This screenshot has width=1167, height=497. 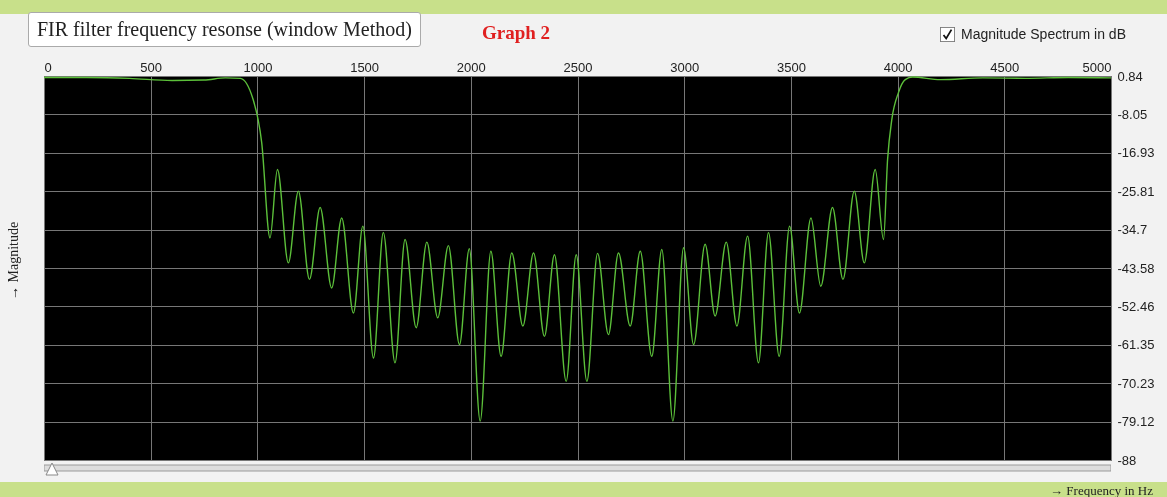 I want to click on y-tick-label: -52.46, so click(x=1136, y=306).